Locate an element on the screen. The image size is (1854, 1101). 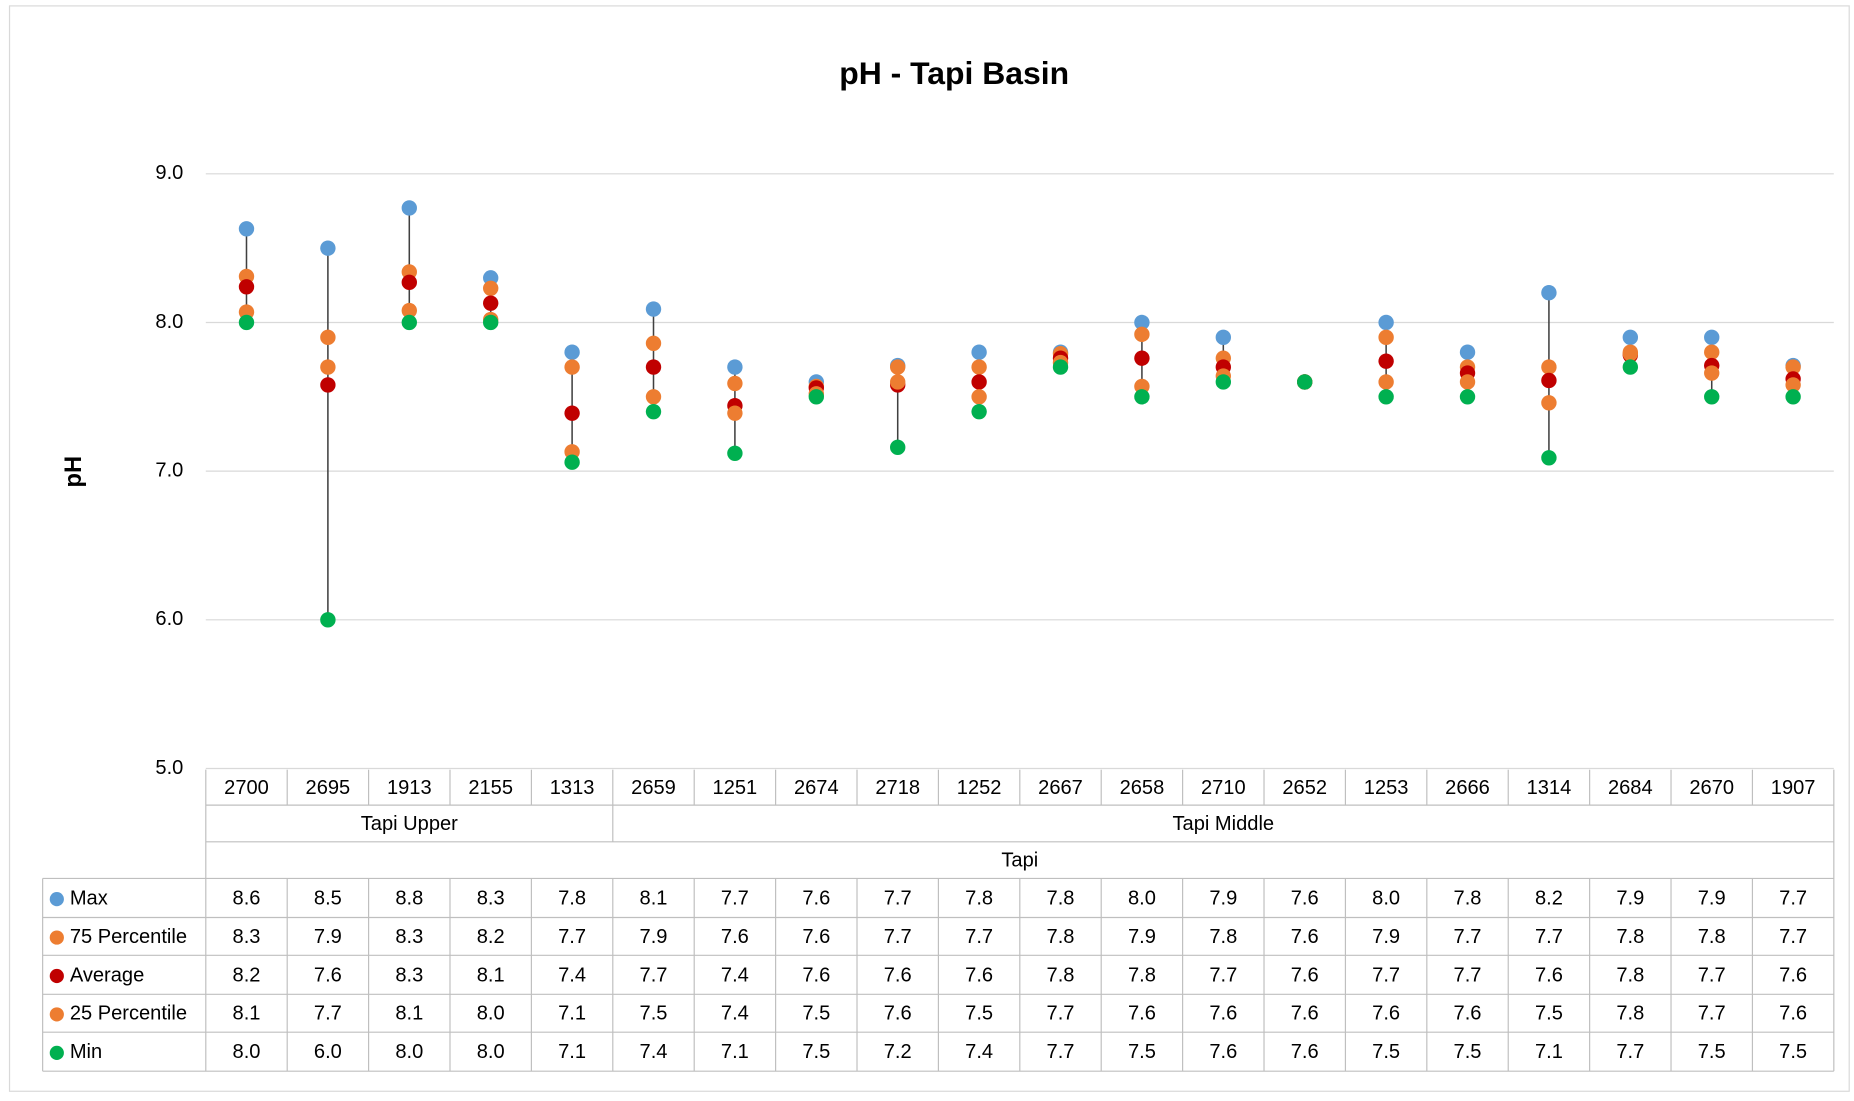
y-tick-label: 8.0 is located at coordinates (169, 322).